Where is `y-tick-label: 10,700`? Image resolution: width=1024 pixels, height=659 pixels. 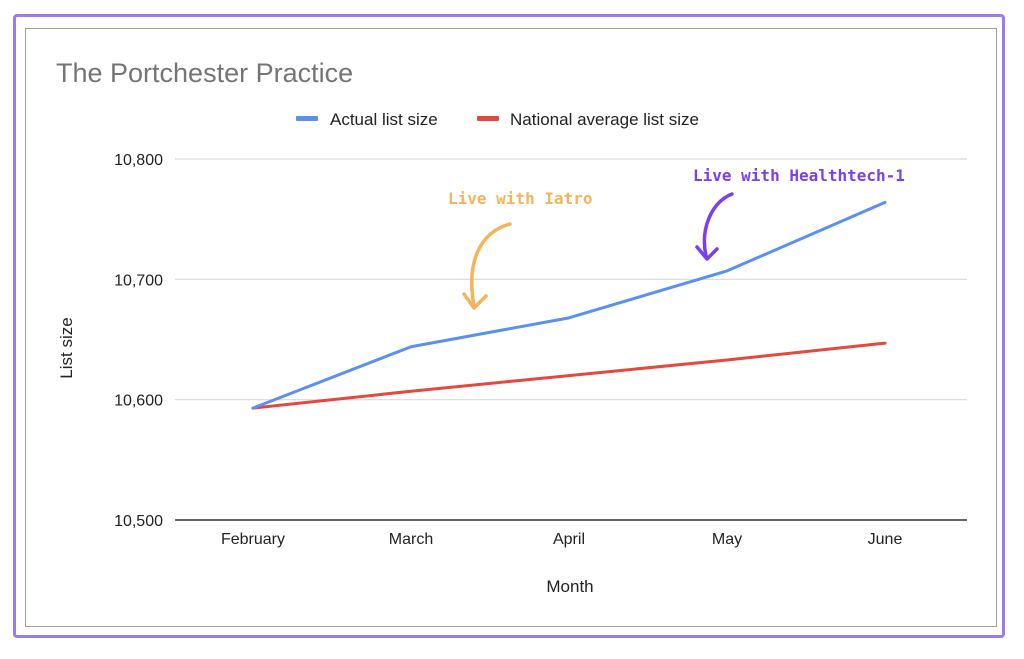
y-tick-label: 10,700 is located at coordinates (138, 280).